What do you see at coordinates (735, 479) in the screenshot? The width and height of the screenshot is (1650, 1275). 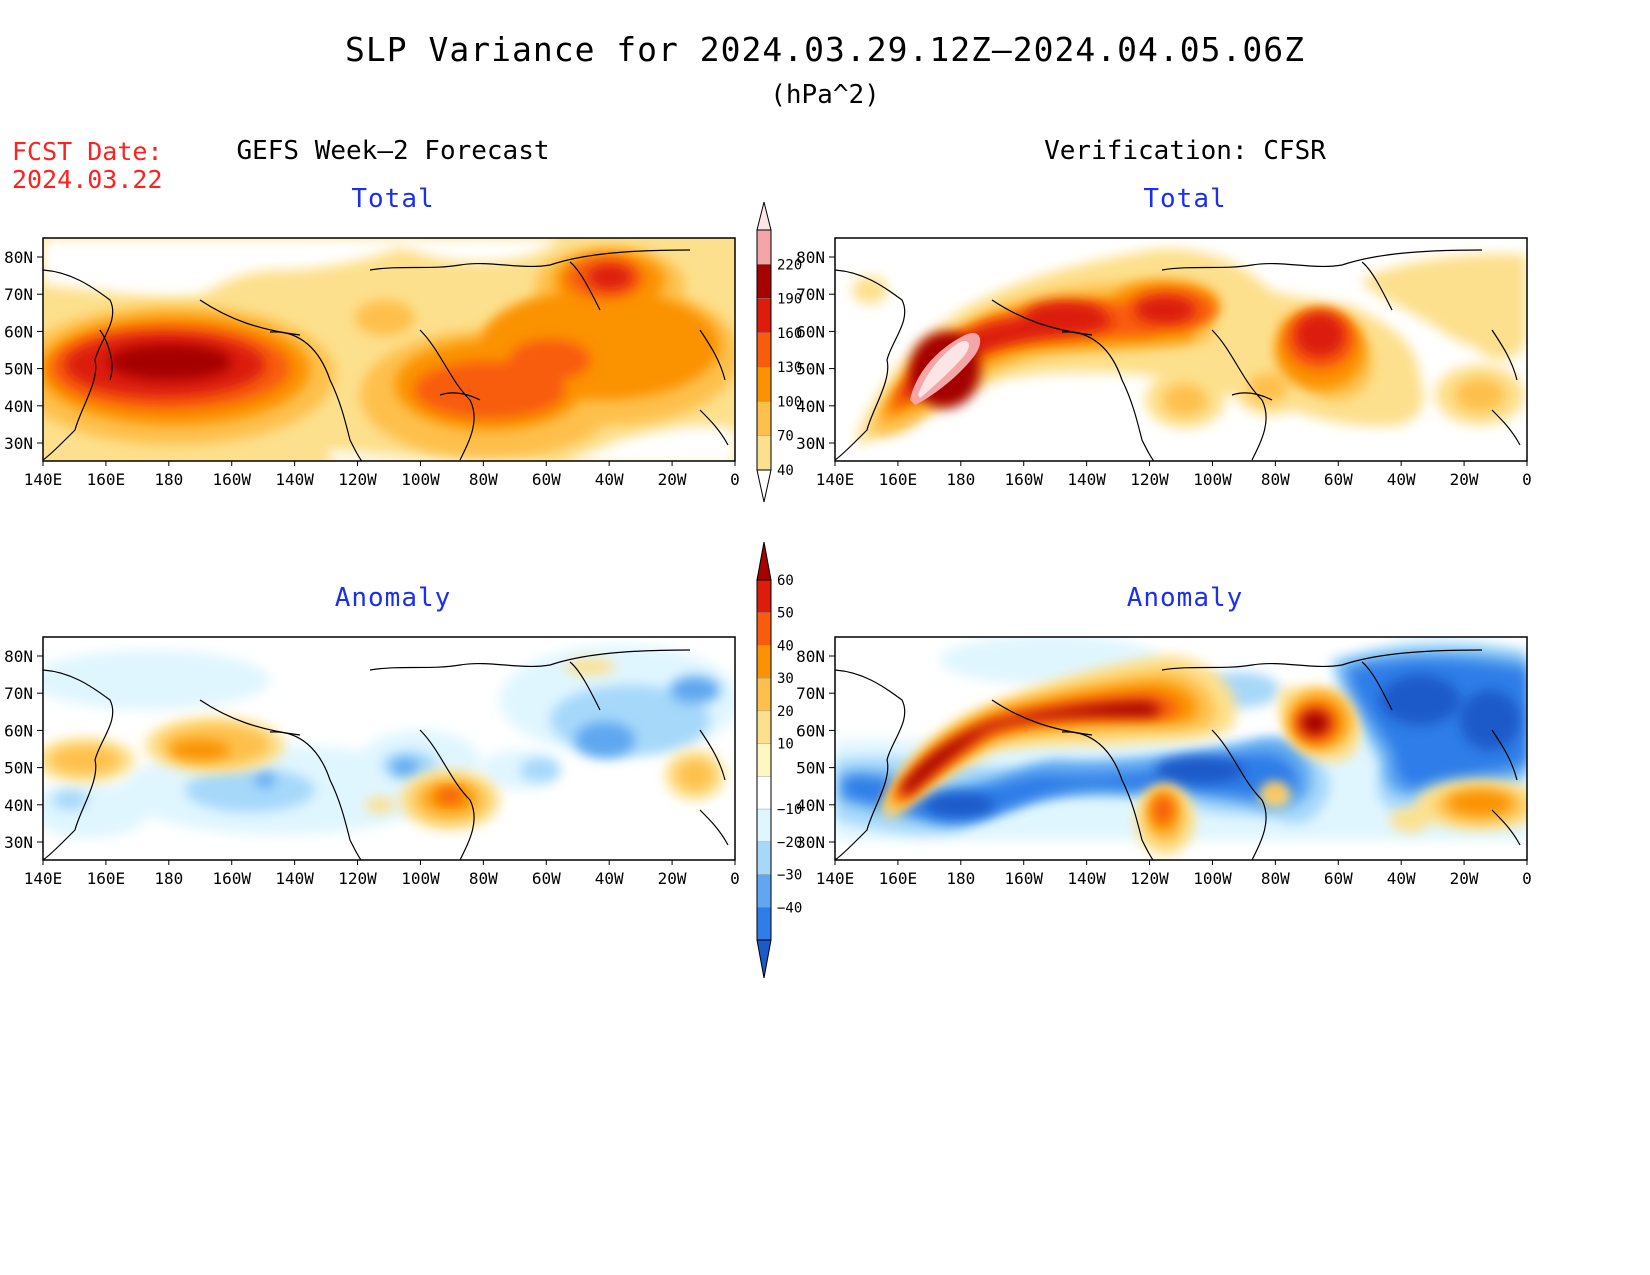 I see `gefs-total-lon-label-0: 0` at bounding box center [735, 479].